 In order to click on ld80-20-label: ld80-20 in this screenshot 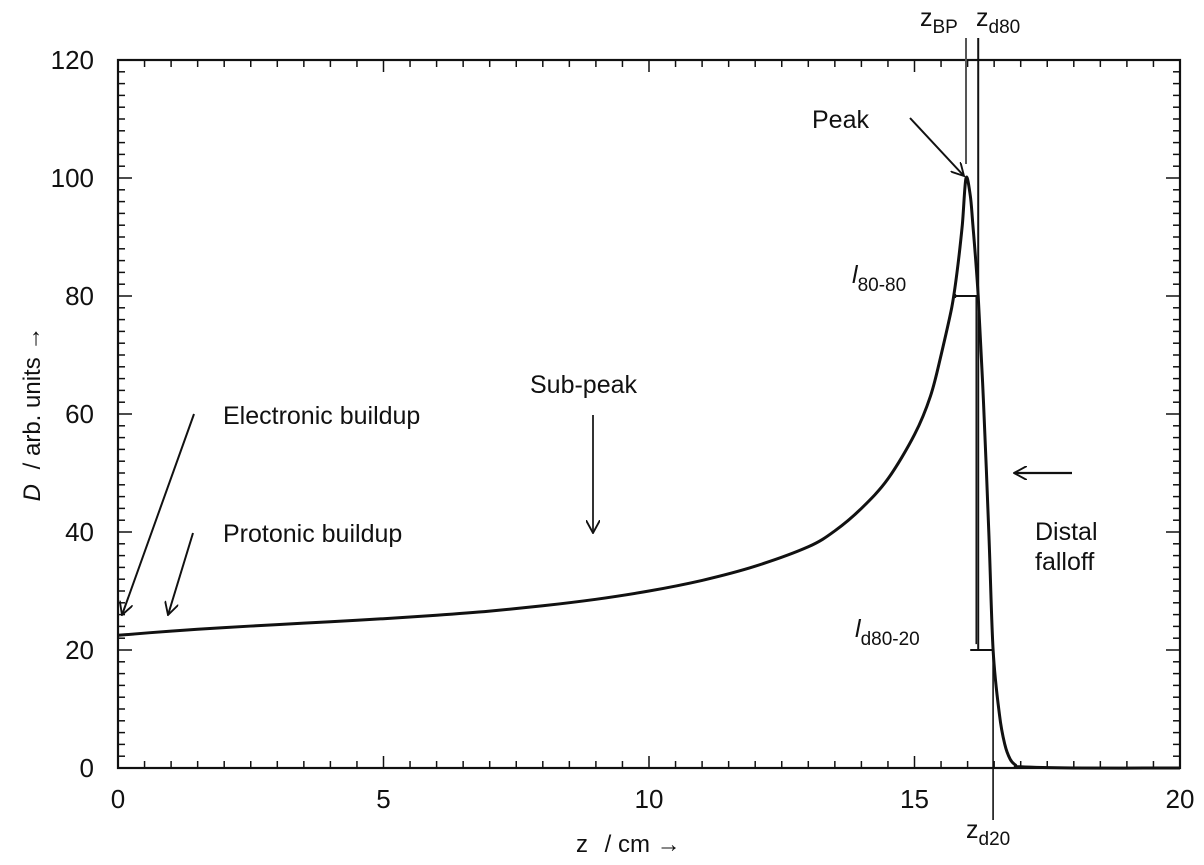, I will do `click(887, 632)`.